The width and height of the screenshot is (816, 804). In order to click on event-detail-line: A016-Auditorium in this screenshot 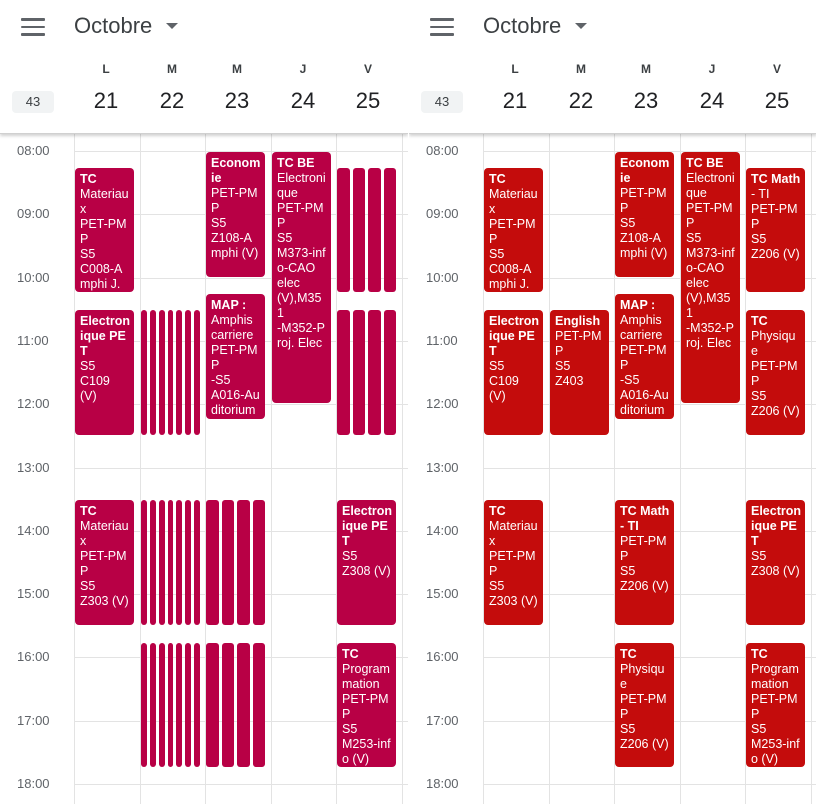, I will do `click(235, 403)`.